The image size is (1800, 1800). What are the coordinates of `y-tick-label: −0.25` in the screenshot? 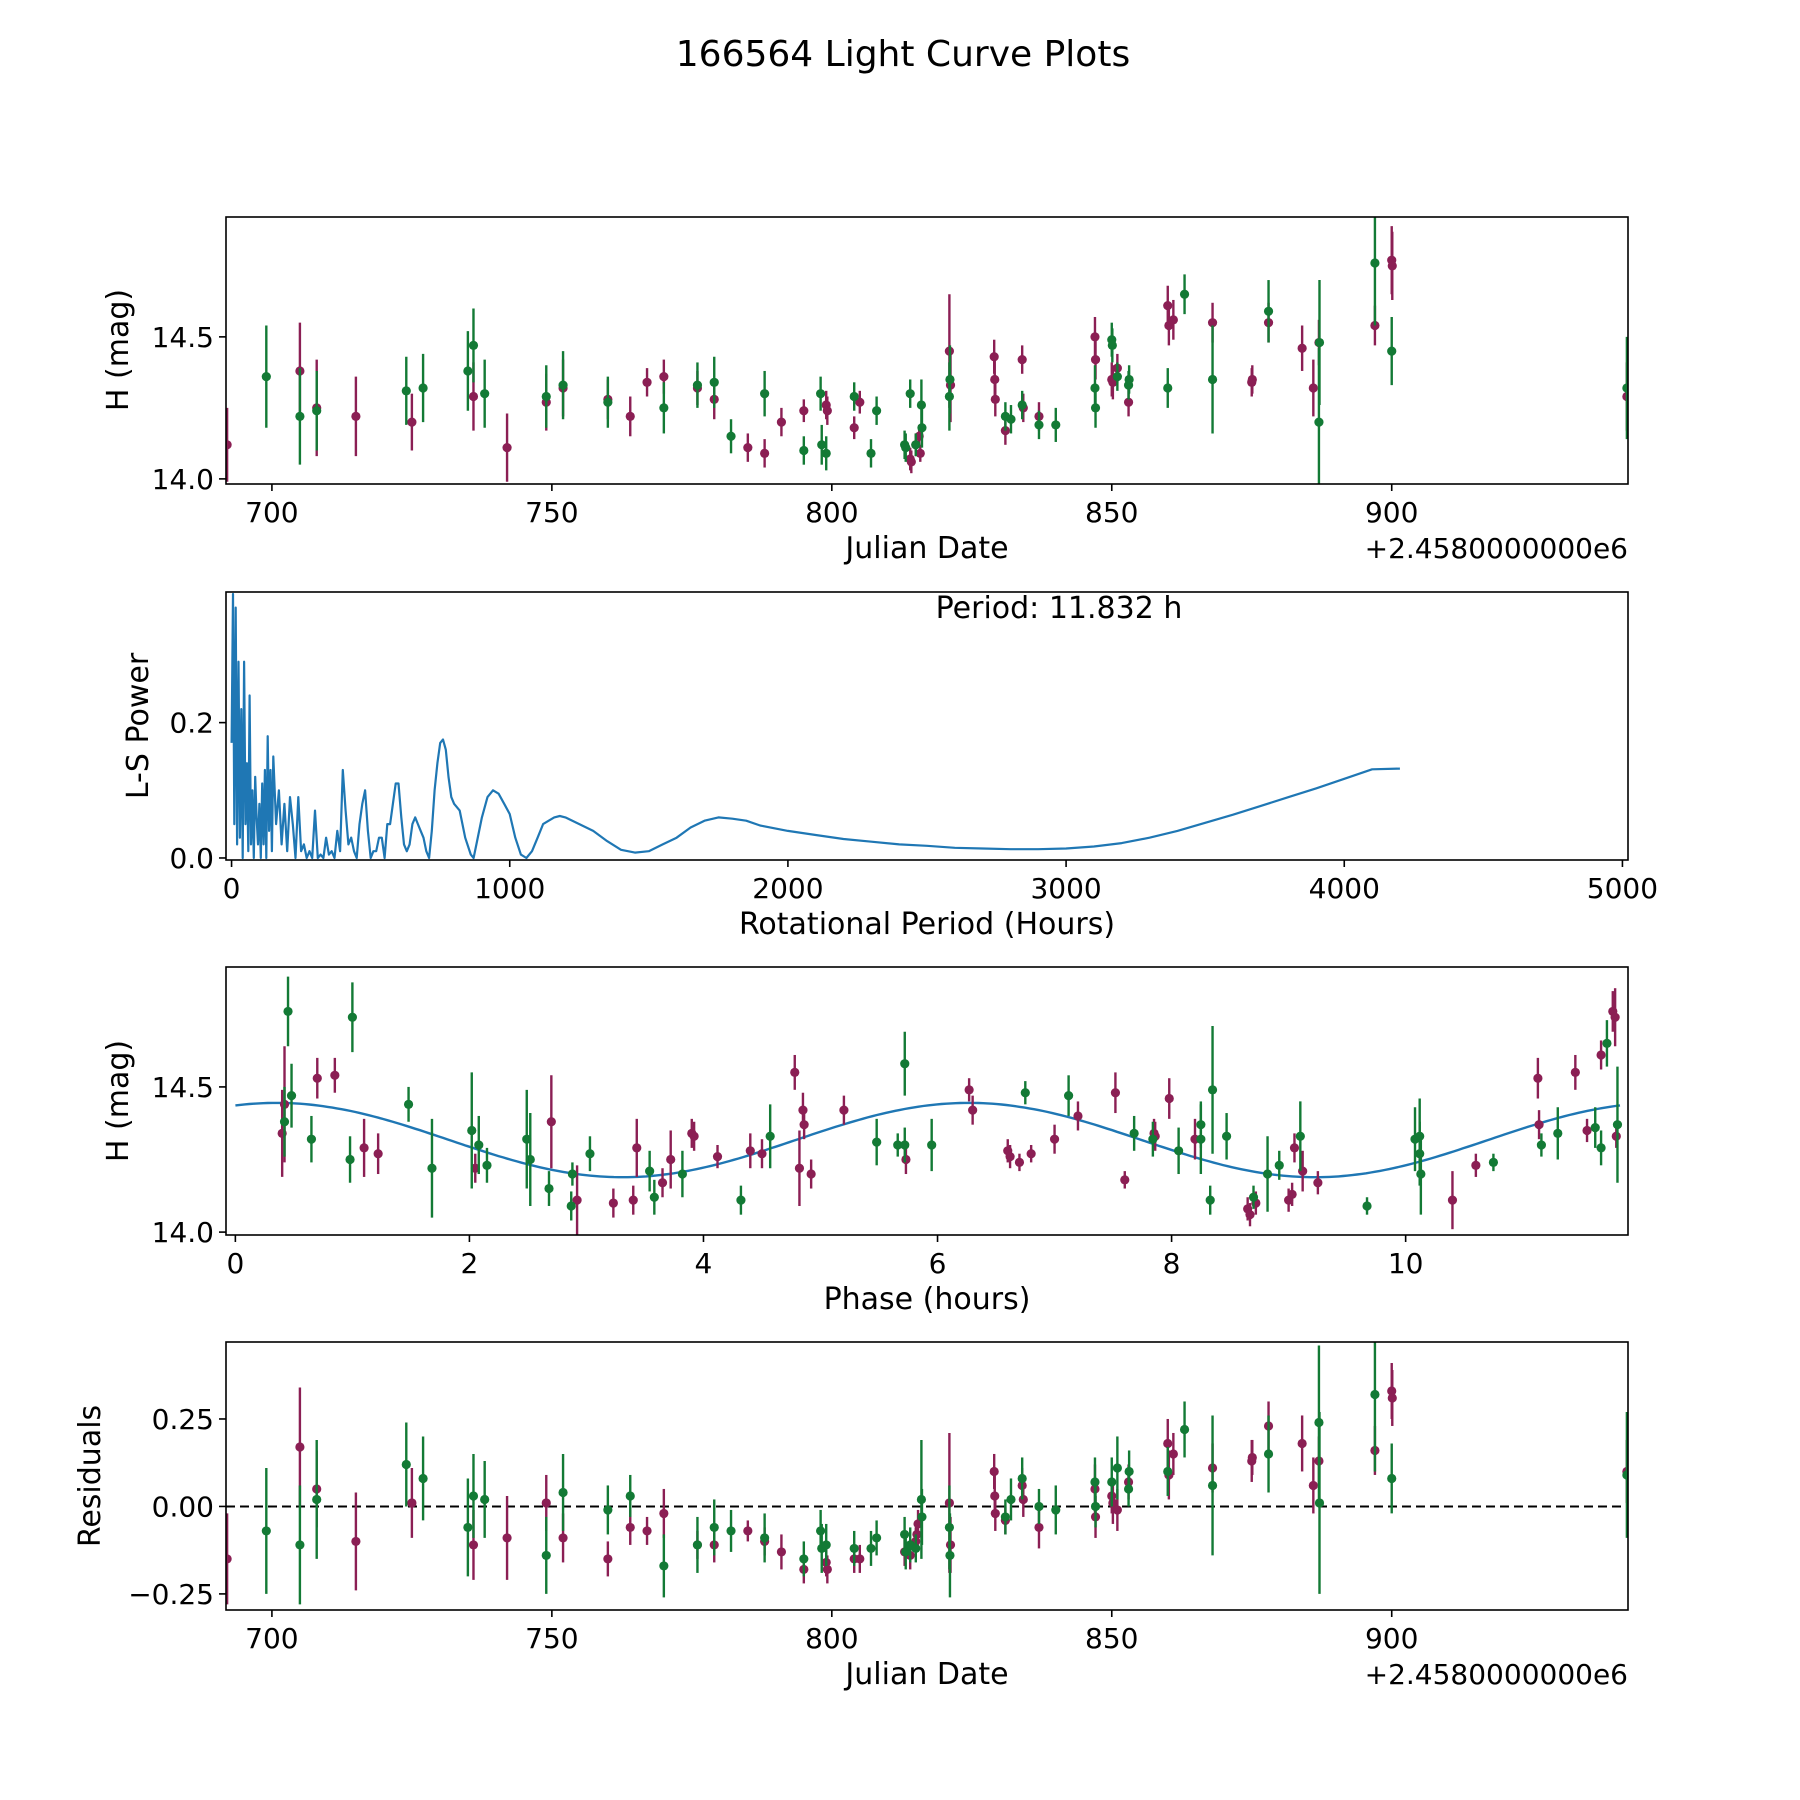 It's located at (171, 1594).